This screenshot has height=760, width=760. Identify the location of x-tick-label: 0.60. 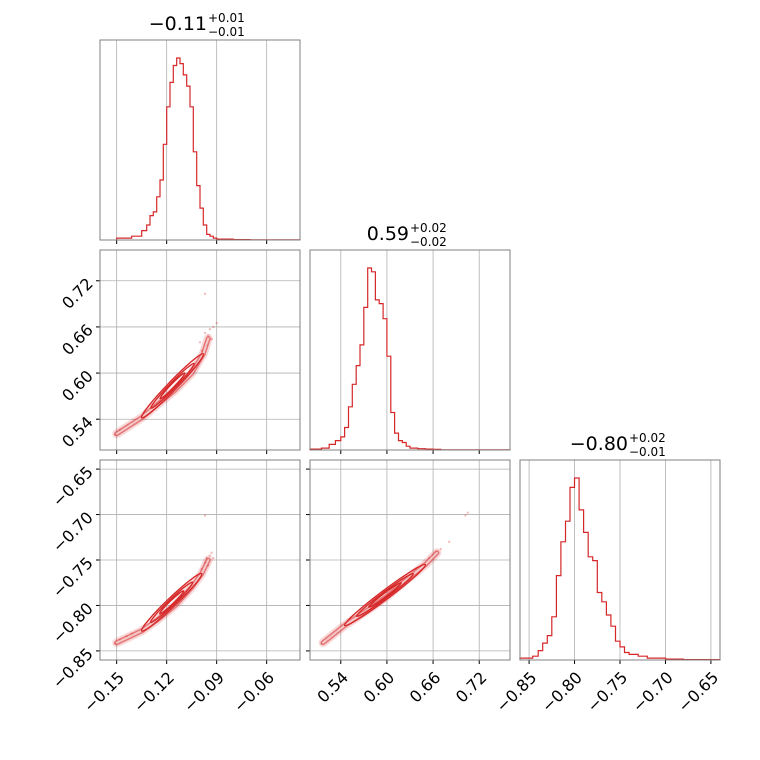
(379, 687).